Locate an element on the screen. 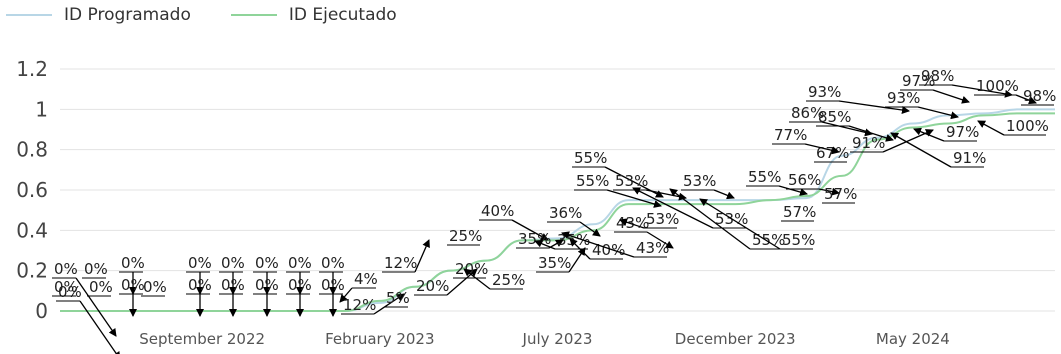 The image size is (1061, 354). legend-item-ejecutado: ID Ejecutado is located at coordinates (311, 15).